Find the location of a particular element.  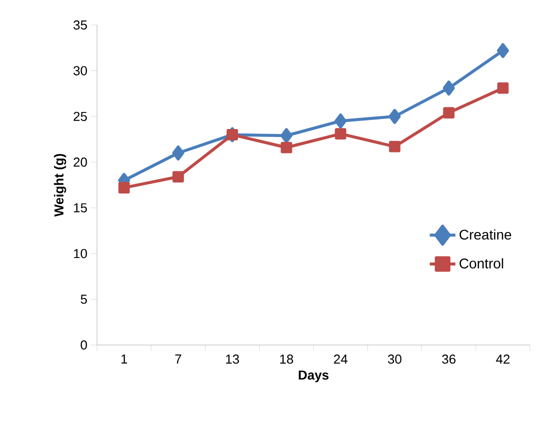

x-tick-label: 24 is located at coordinates (341, 359).